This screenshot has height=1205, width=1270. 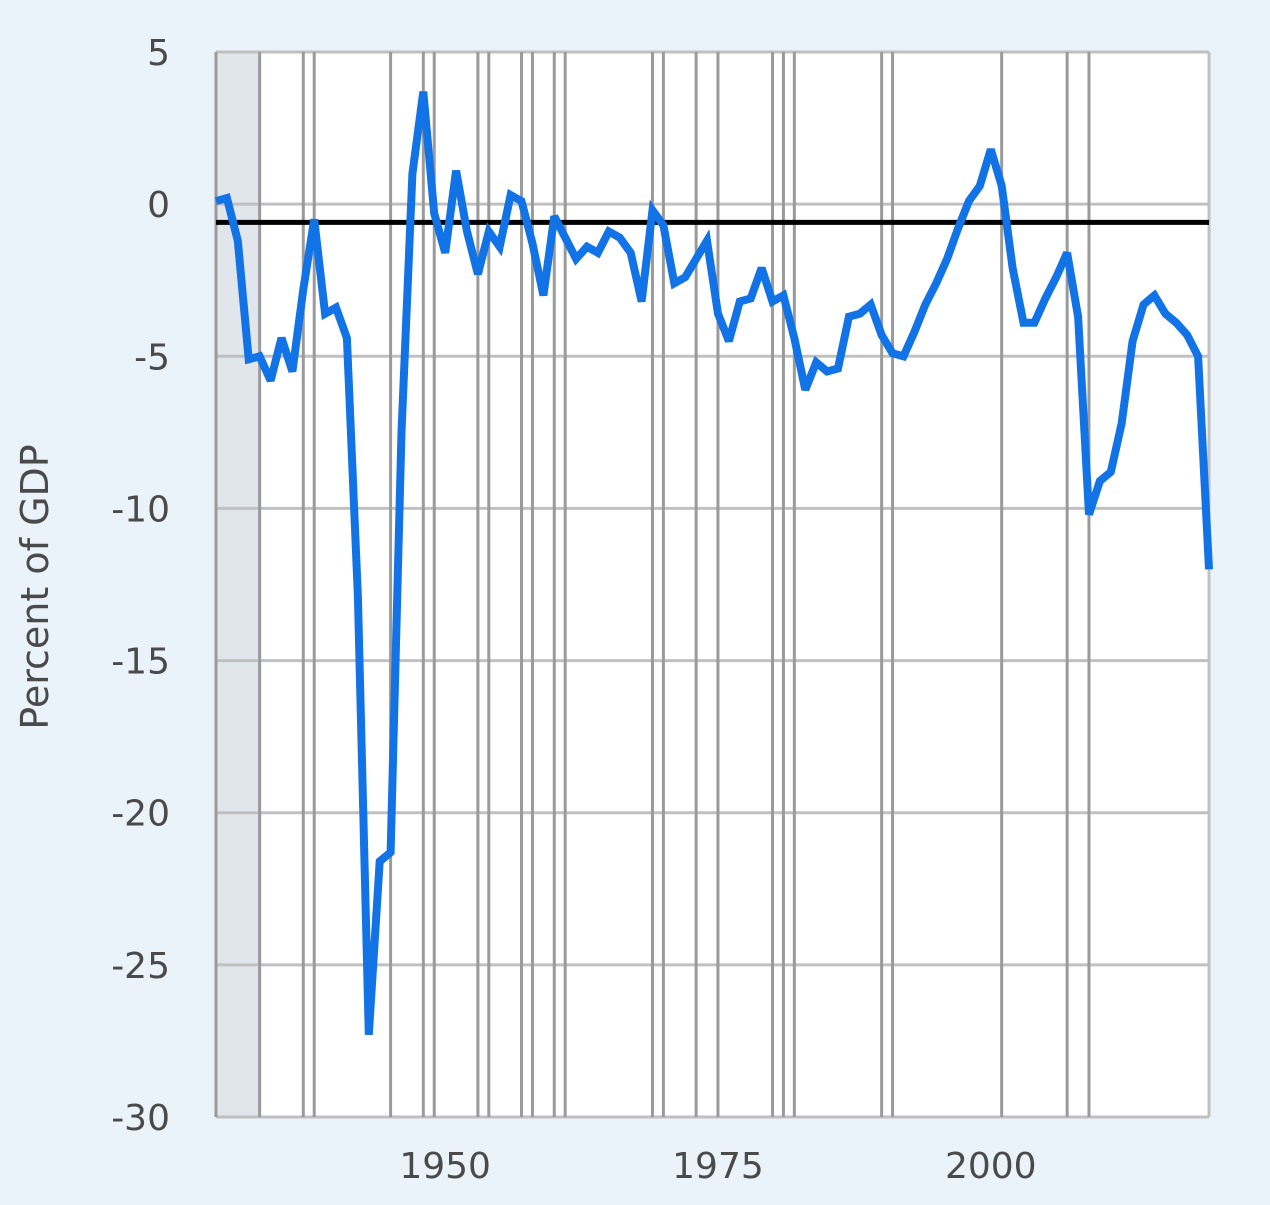 What do you see at coordinates (140, 814) in the screenshot?
I see `y-tick-label: -20` at bounding box center [140, 814].